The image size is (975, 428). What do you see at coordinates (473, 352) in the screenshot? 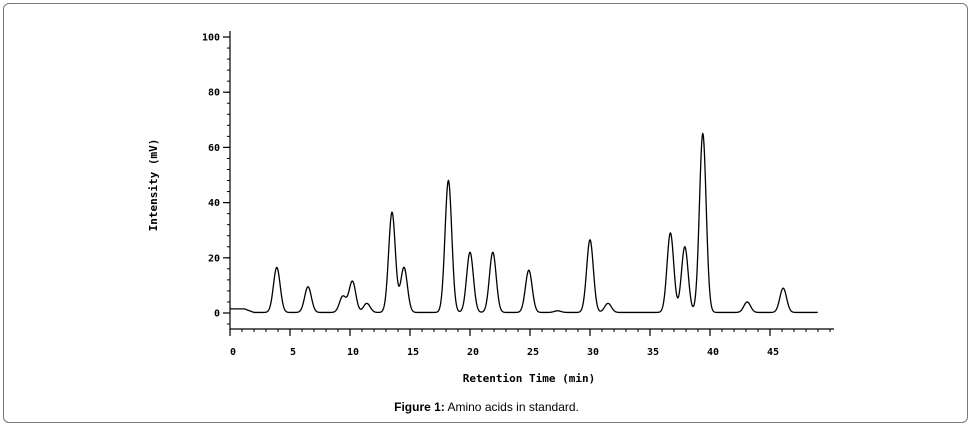
I see `x-tick-label: 20` at bounding box center [473, 352].